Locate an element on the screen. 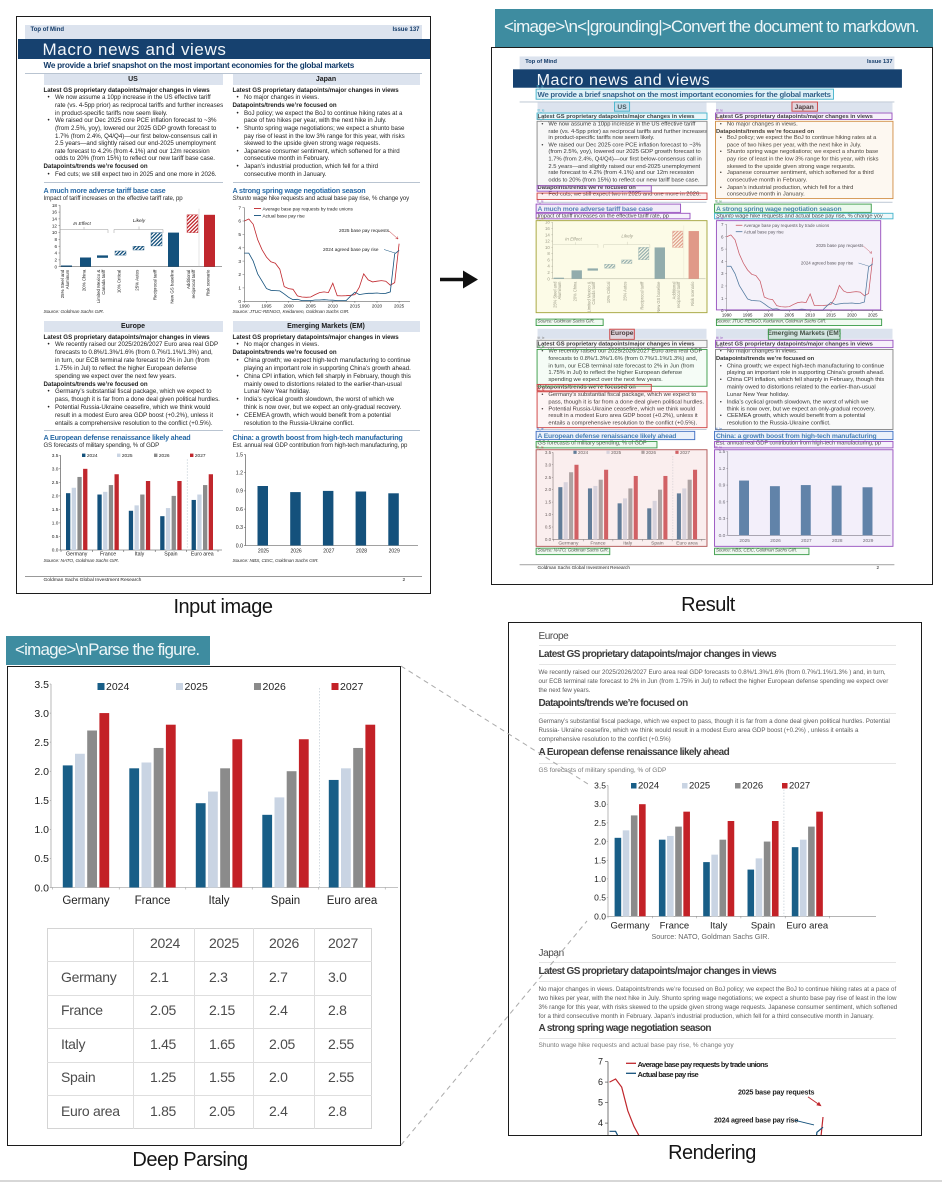 This screenshot has height=1188, width=942. svg-text: Canada tariff is located at coordinates (102, 281).